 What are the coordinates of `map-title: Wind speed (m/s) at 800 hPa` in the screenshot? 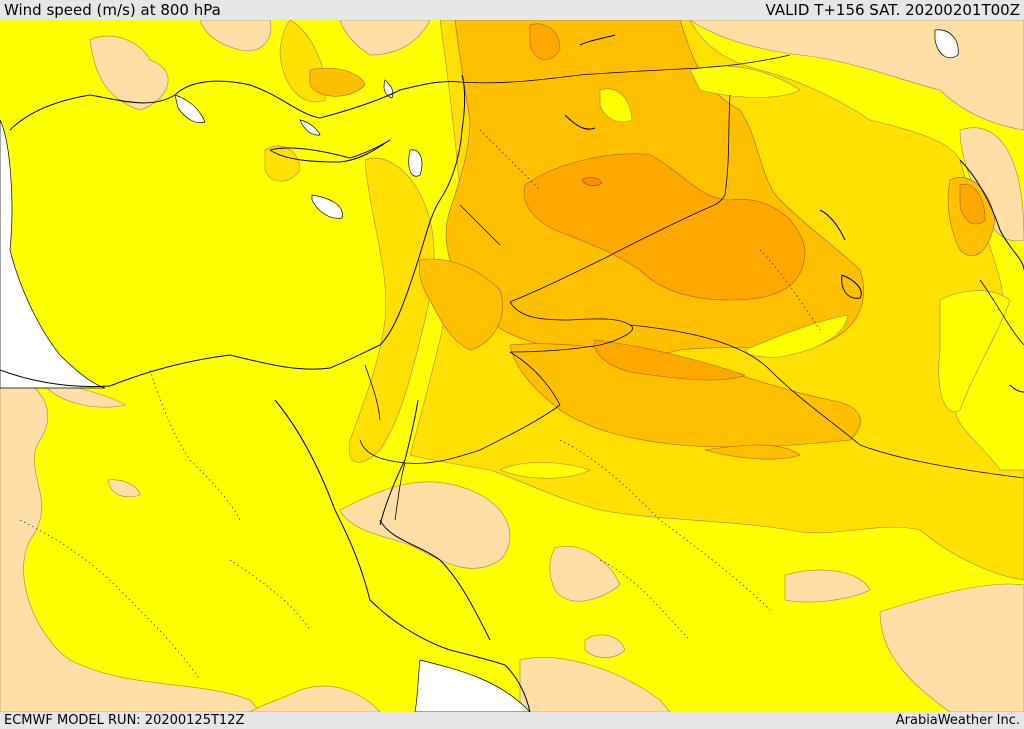 It's located at (112, 10).